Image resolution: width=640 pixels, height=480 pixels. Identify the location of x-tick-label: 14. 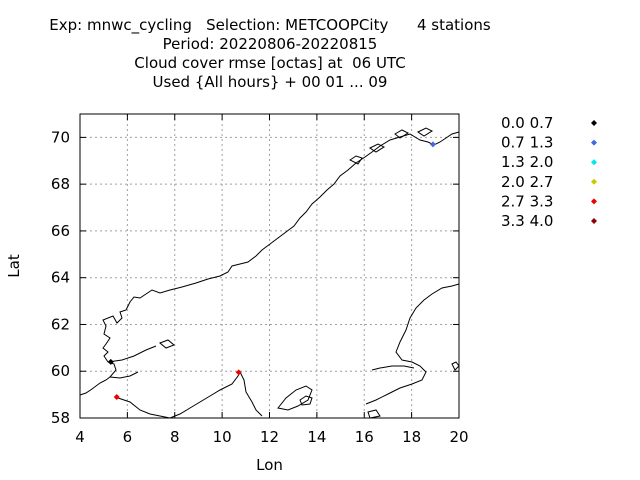
(316, 437).